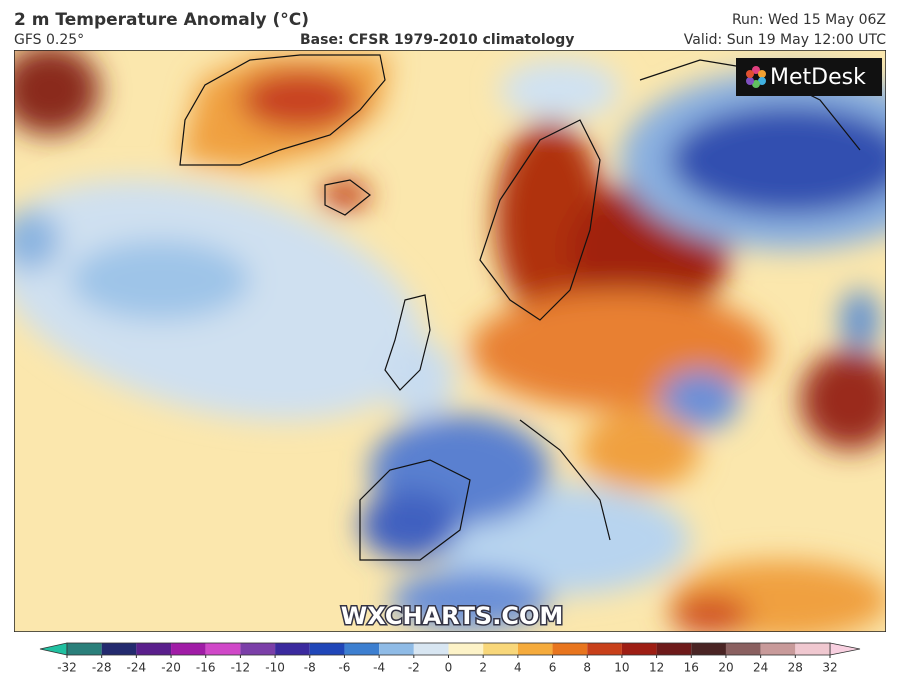  I want to click on colorbar-label: 20, so click(725, 668).